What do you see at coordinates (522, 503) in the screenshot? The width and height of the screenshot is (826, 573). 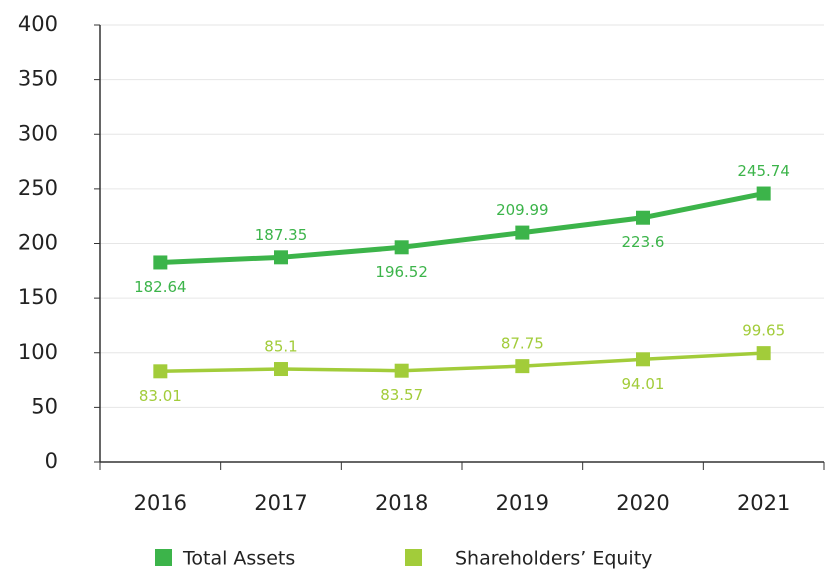 I see `x-tick-label: 2019` at bounding box center [522, 503].